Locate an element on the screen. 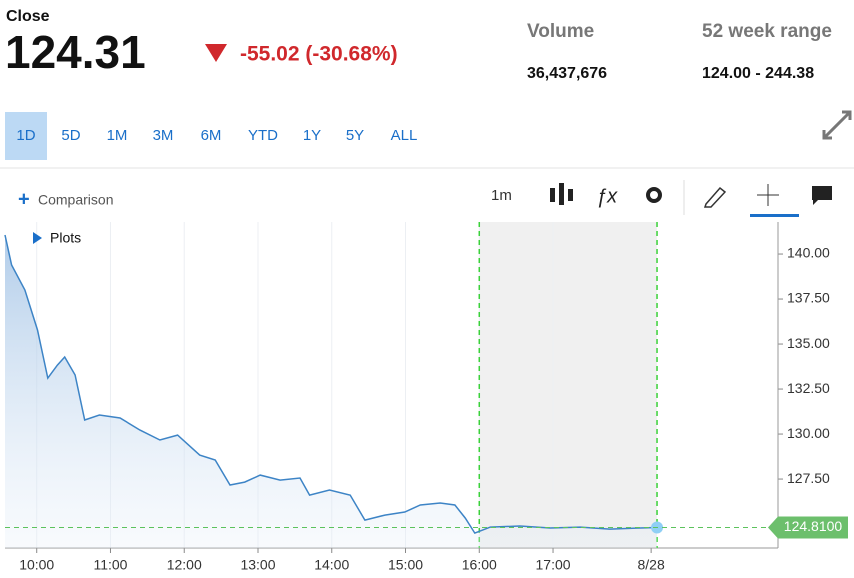  range-tabs: 1D 5D 1M 3M 6M YTD 1Y 5Y ALL is located at coordinates (216, 135).